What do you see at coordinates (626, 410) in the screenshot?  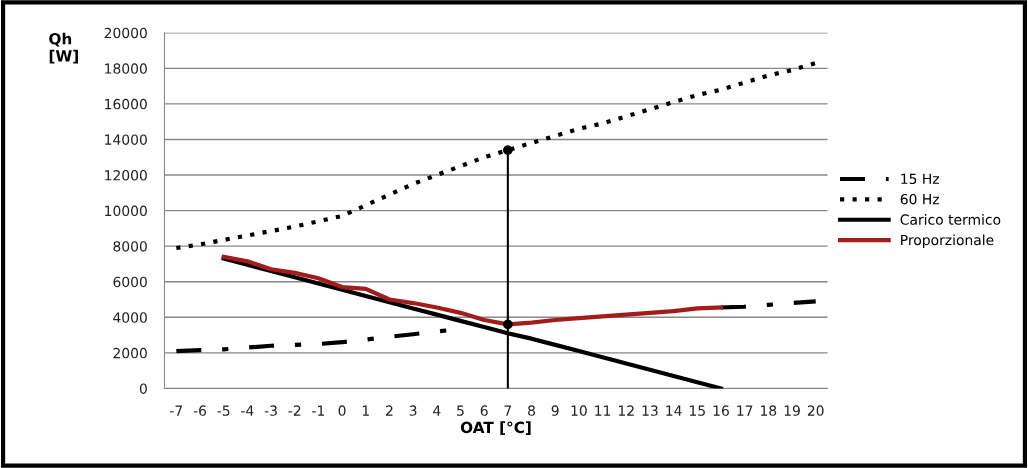 I see `x-tick-label: 12` at bounding box center [626, 410].